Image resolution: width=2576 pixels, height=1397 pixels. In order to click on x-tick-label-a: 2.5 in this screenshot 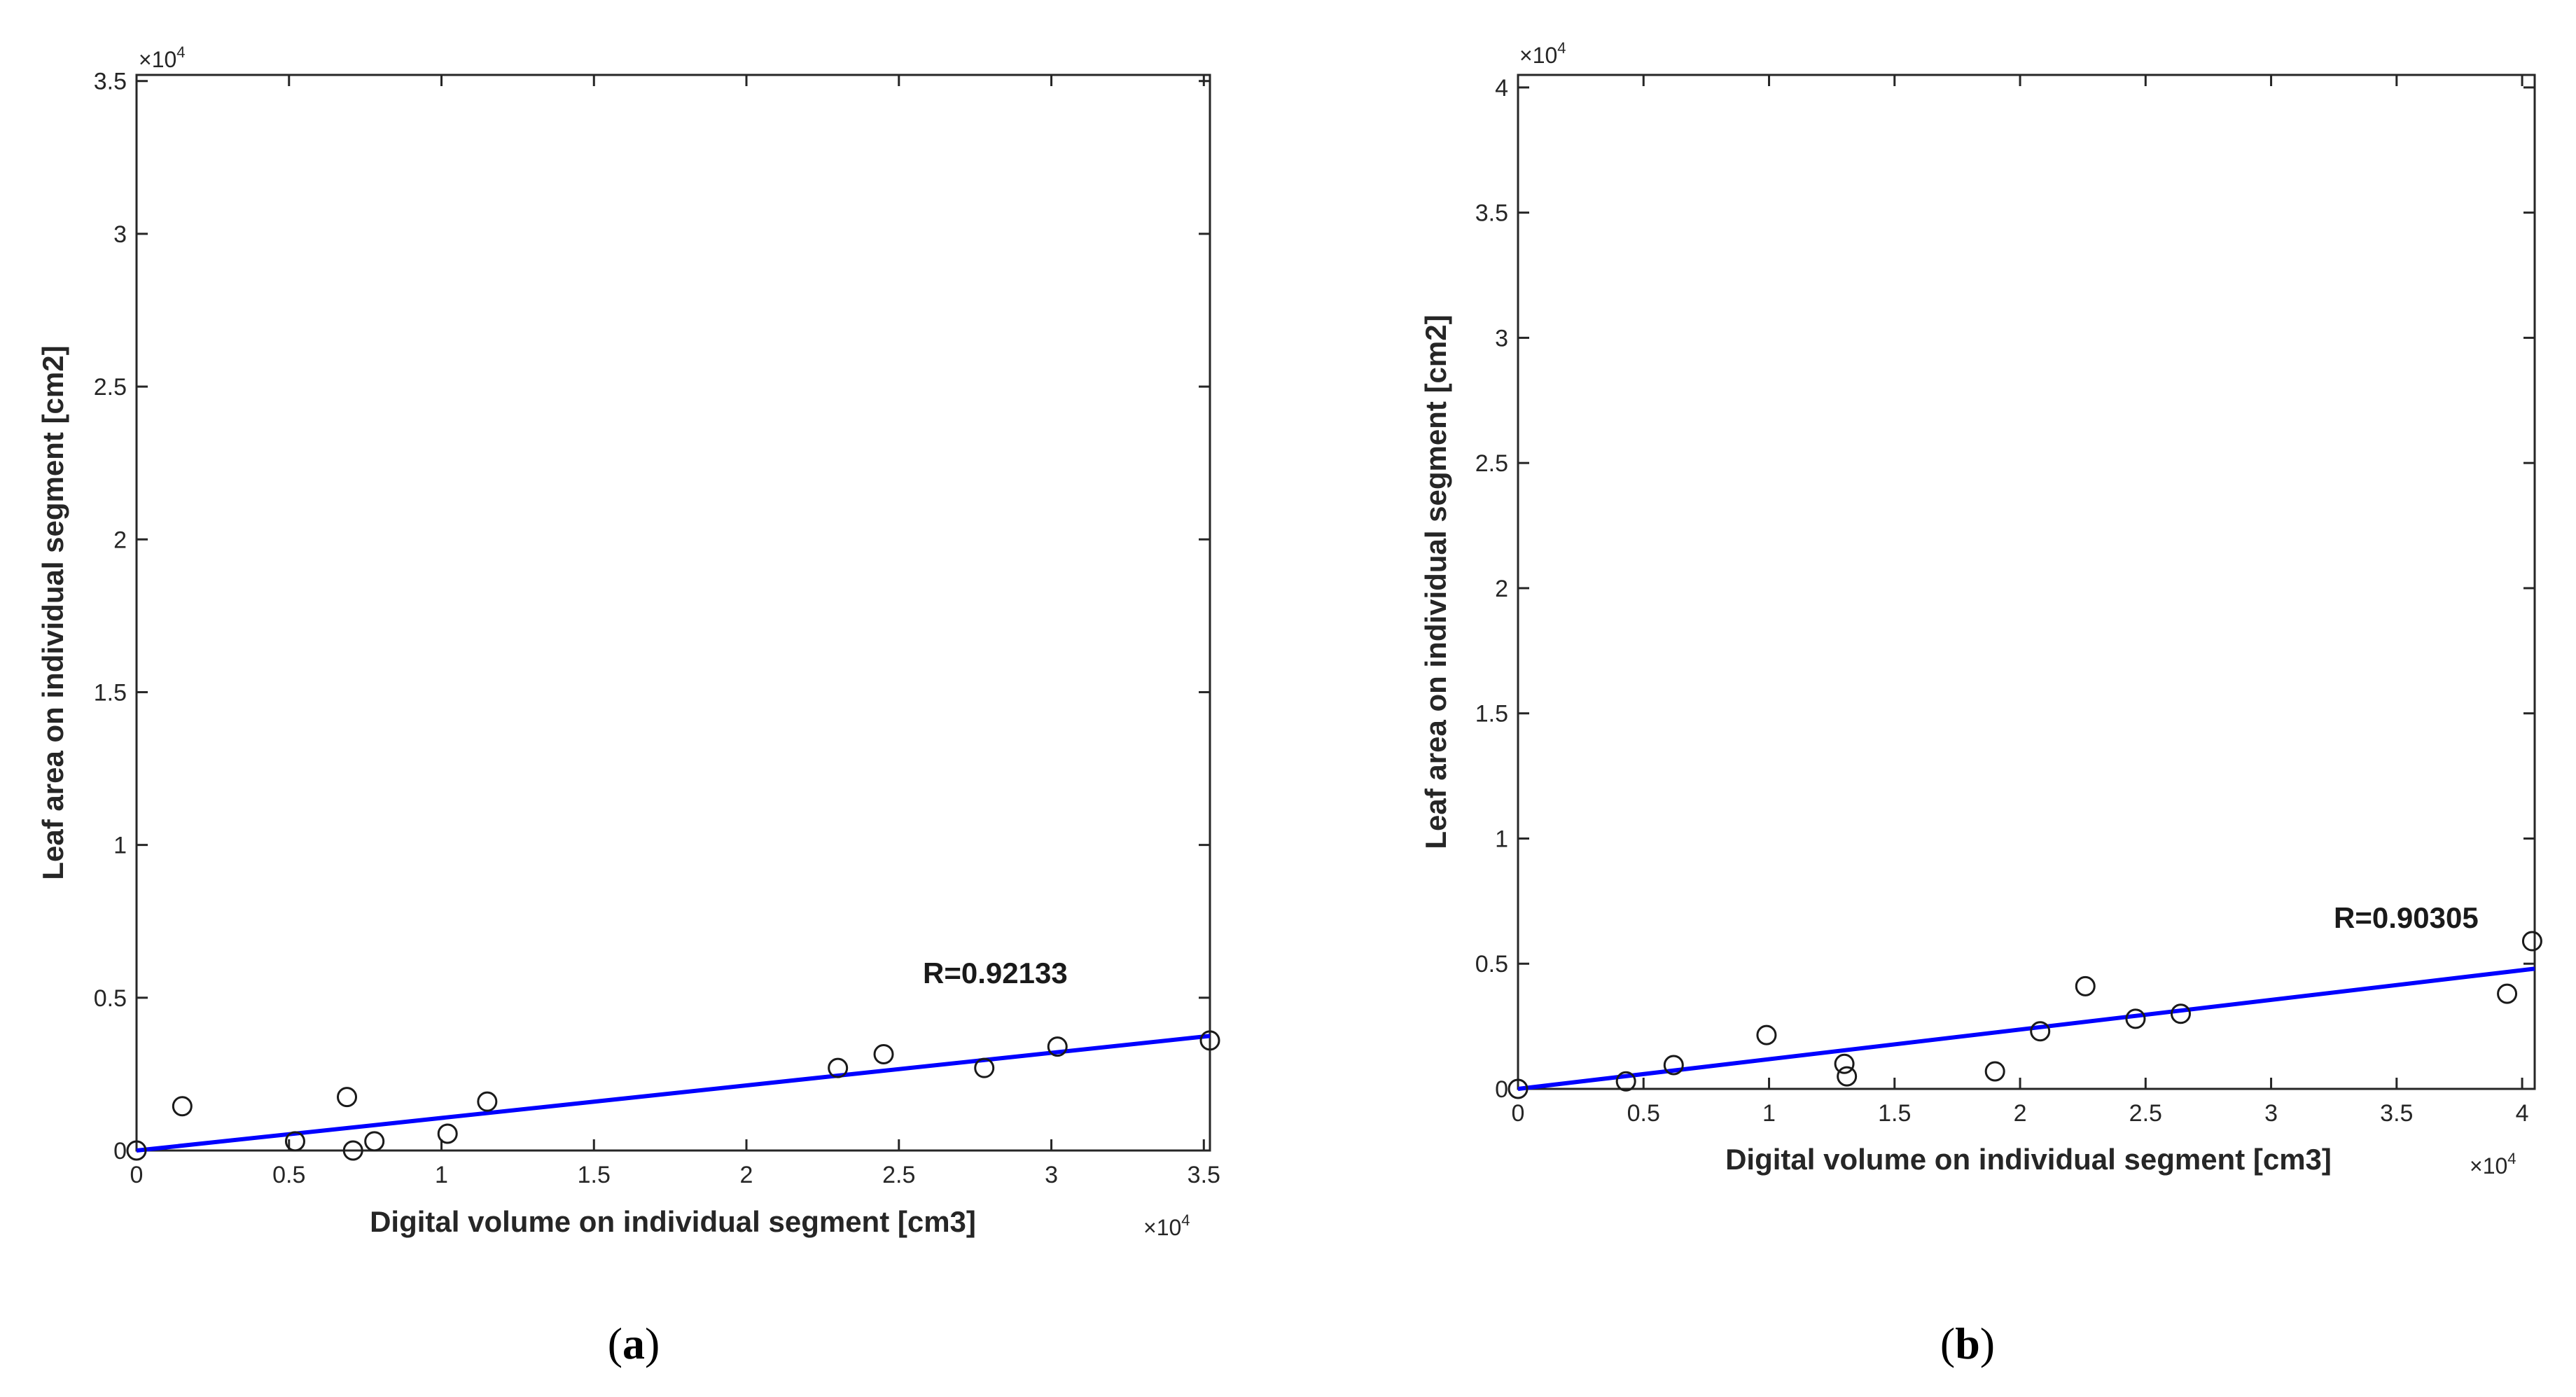, I will do `click(898, 1175)`.